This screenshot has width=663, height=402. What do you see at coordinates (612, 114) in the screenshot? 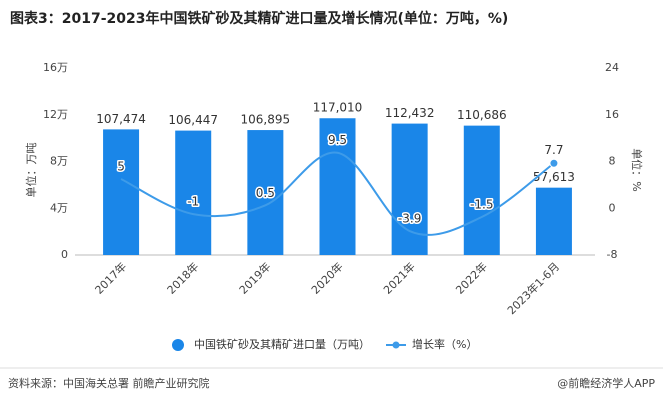
I see `y2-tick-label: 16` at bounding box center [612, 114].